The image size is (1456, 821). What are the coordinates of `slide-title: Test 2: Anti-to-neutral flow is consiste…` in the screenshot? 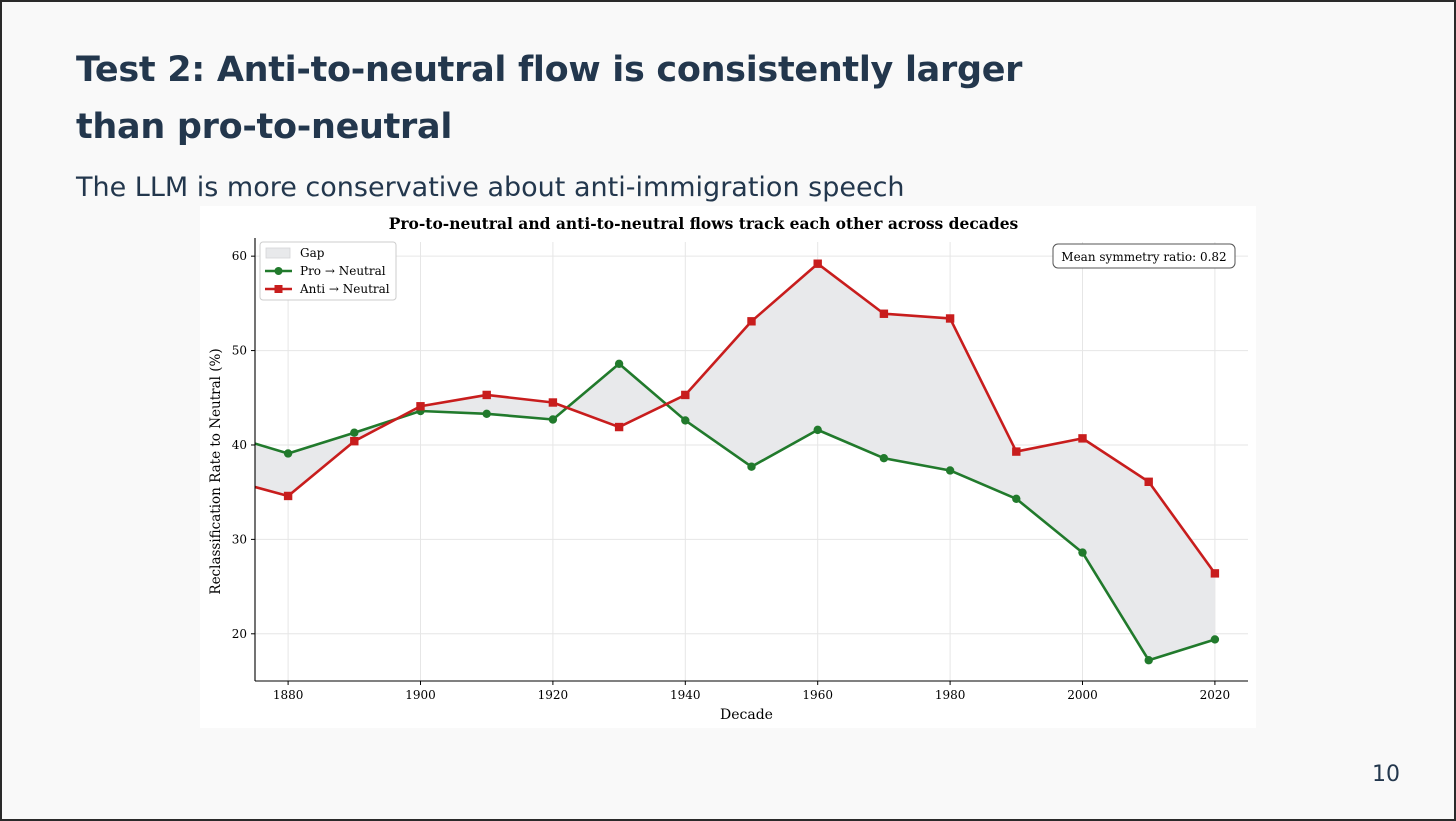 It's located at (576, 99).